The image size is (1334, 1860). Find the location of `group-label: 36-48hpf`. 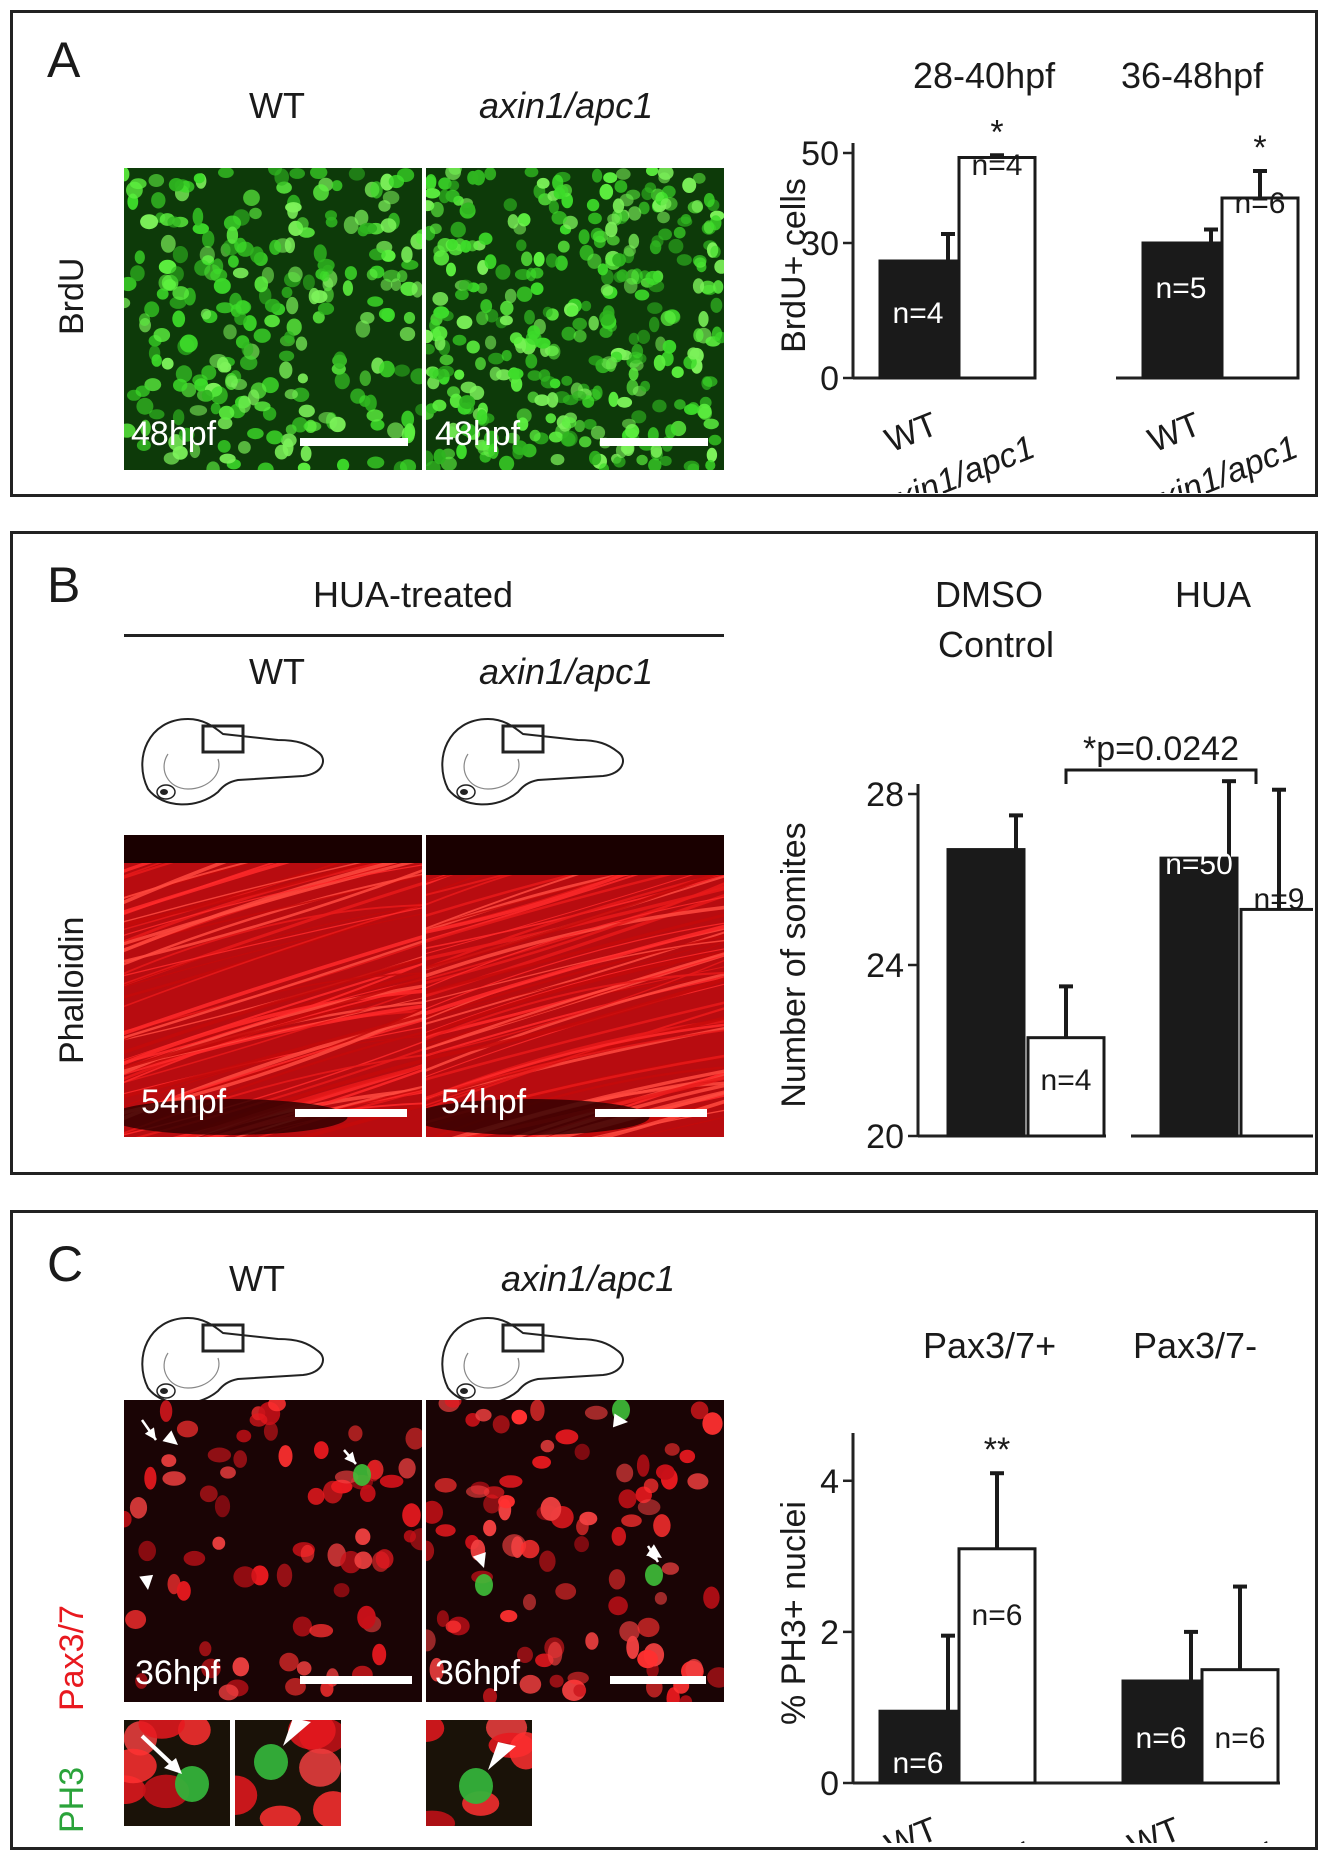

group-label: 36-48hpf is located at coordinates (1192, 75).